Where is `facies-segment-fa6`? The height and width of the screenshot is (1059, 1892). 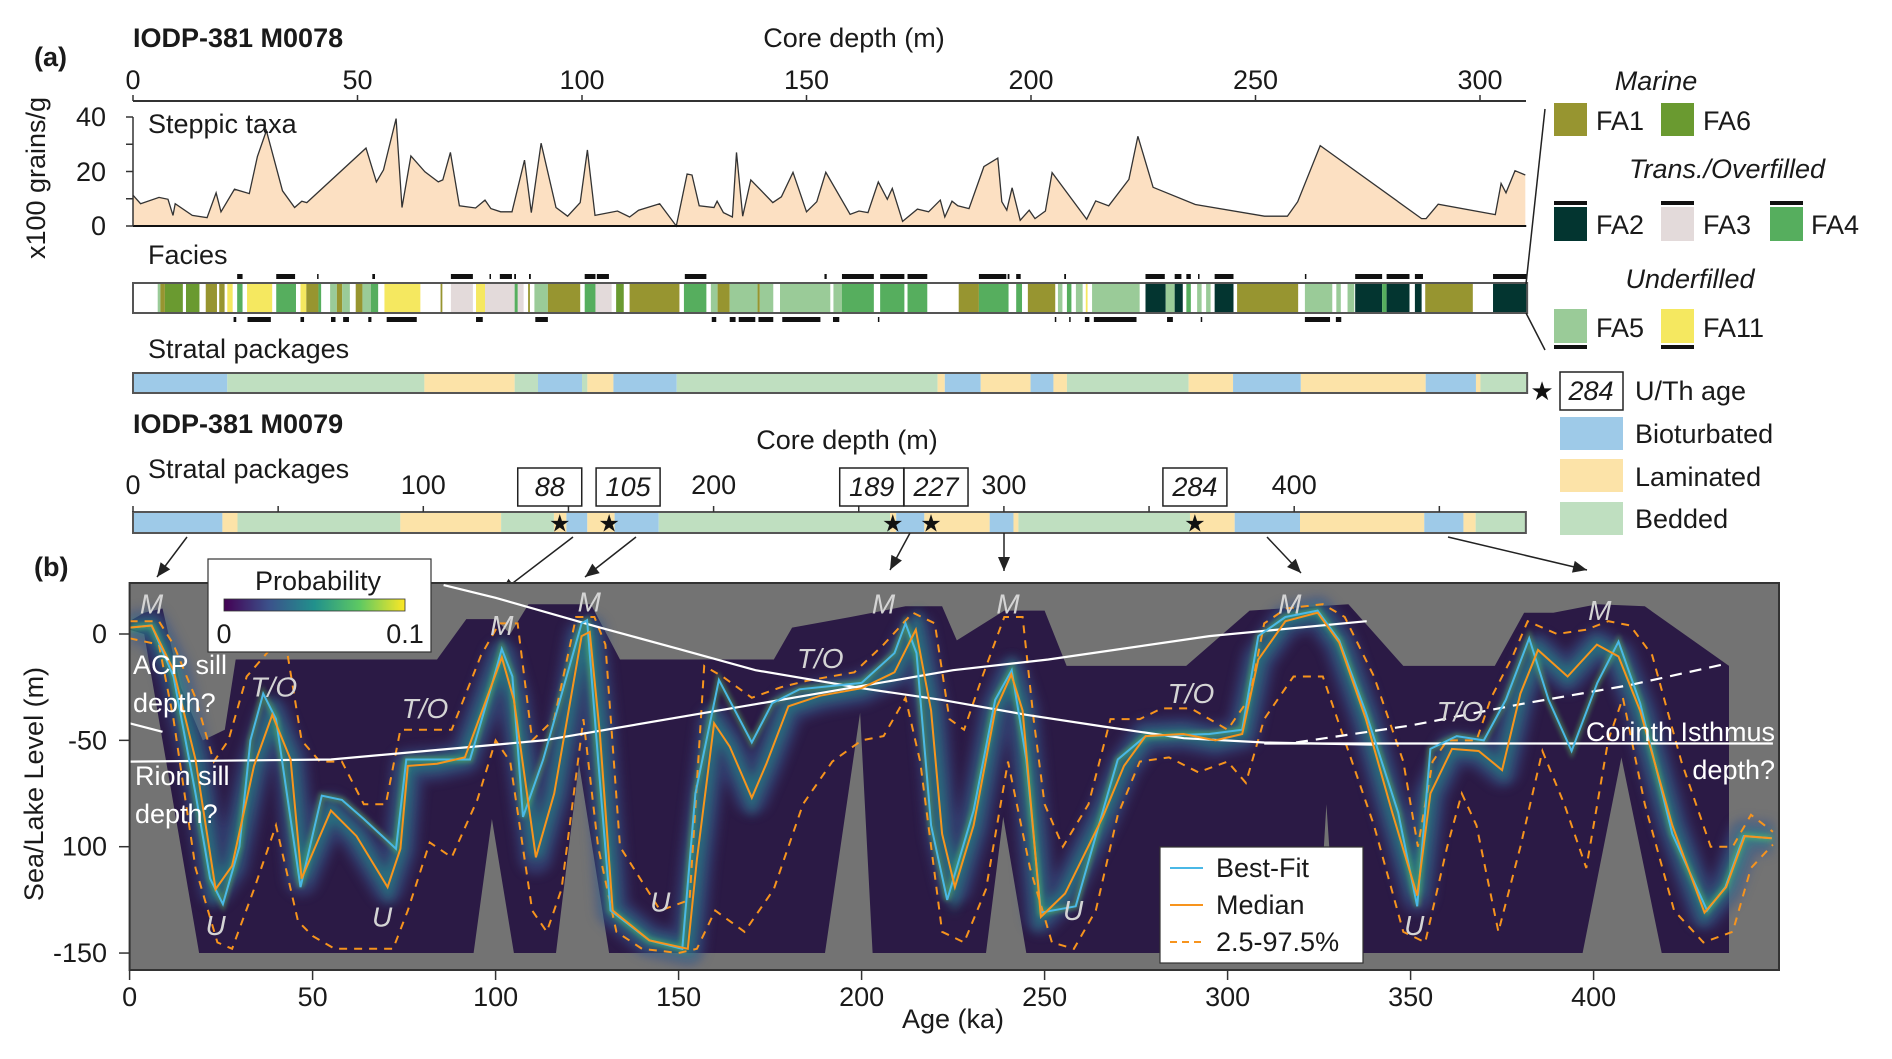 facies-segment-fa6 is located at coordinates (173, 298).